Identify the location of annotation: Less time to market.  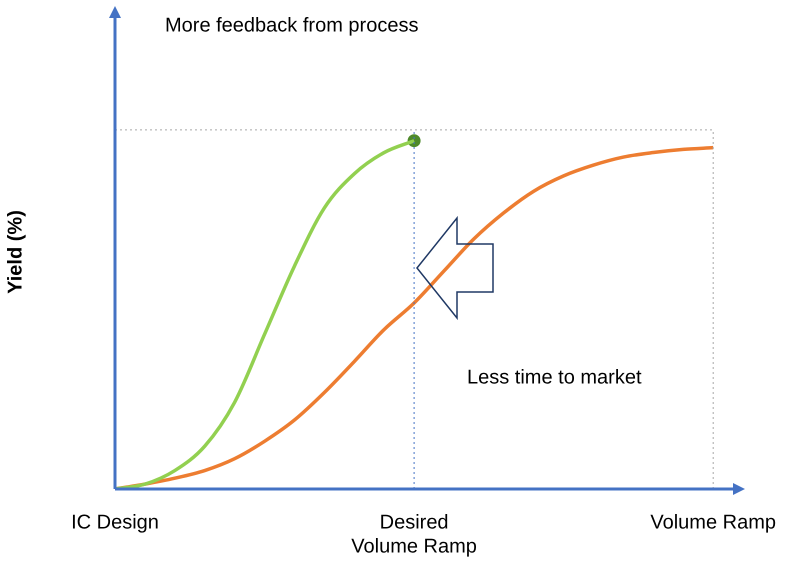
(554, 377).